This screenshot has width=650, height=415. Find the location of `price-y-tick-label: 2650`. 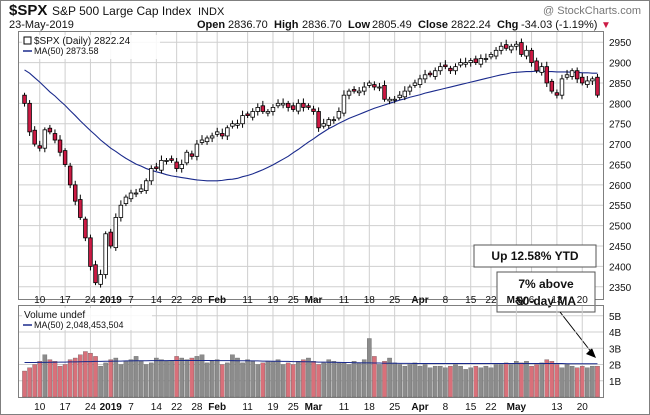

price-y-tick-label: 2650 is located at coordinates (620, 165).